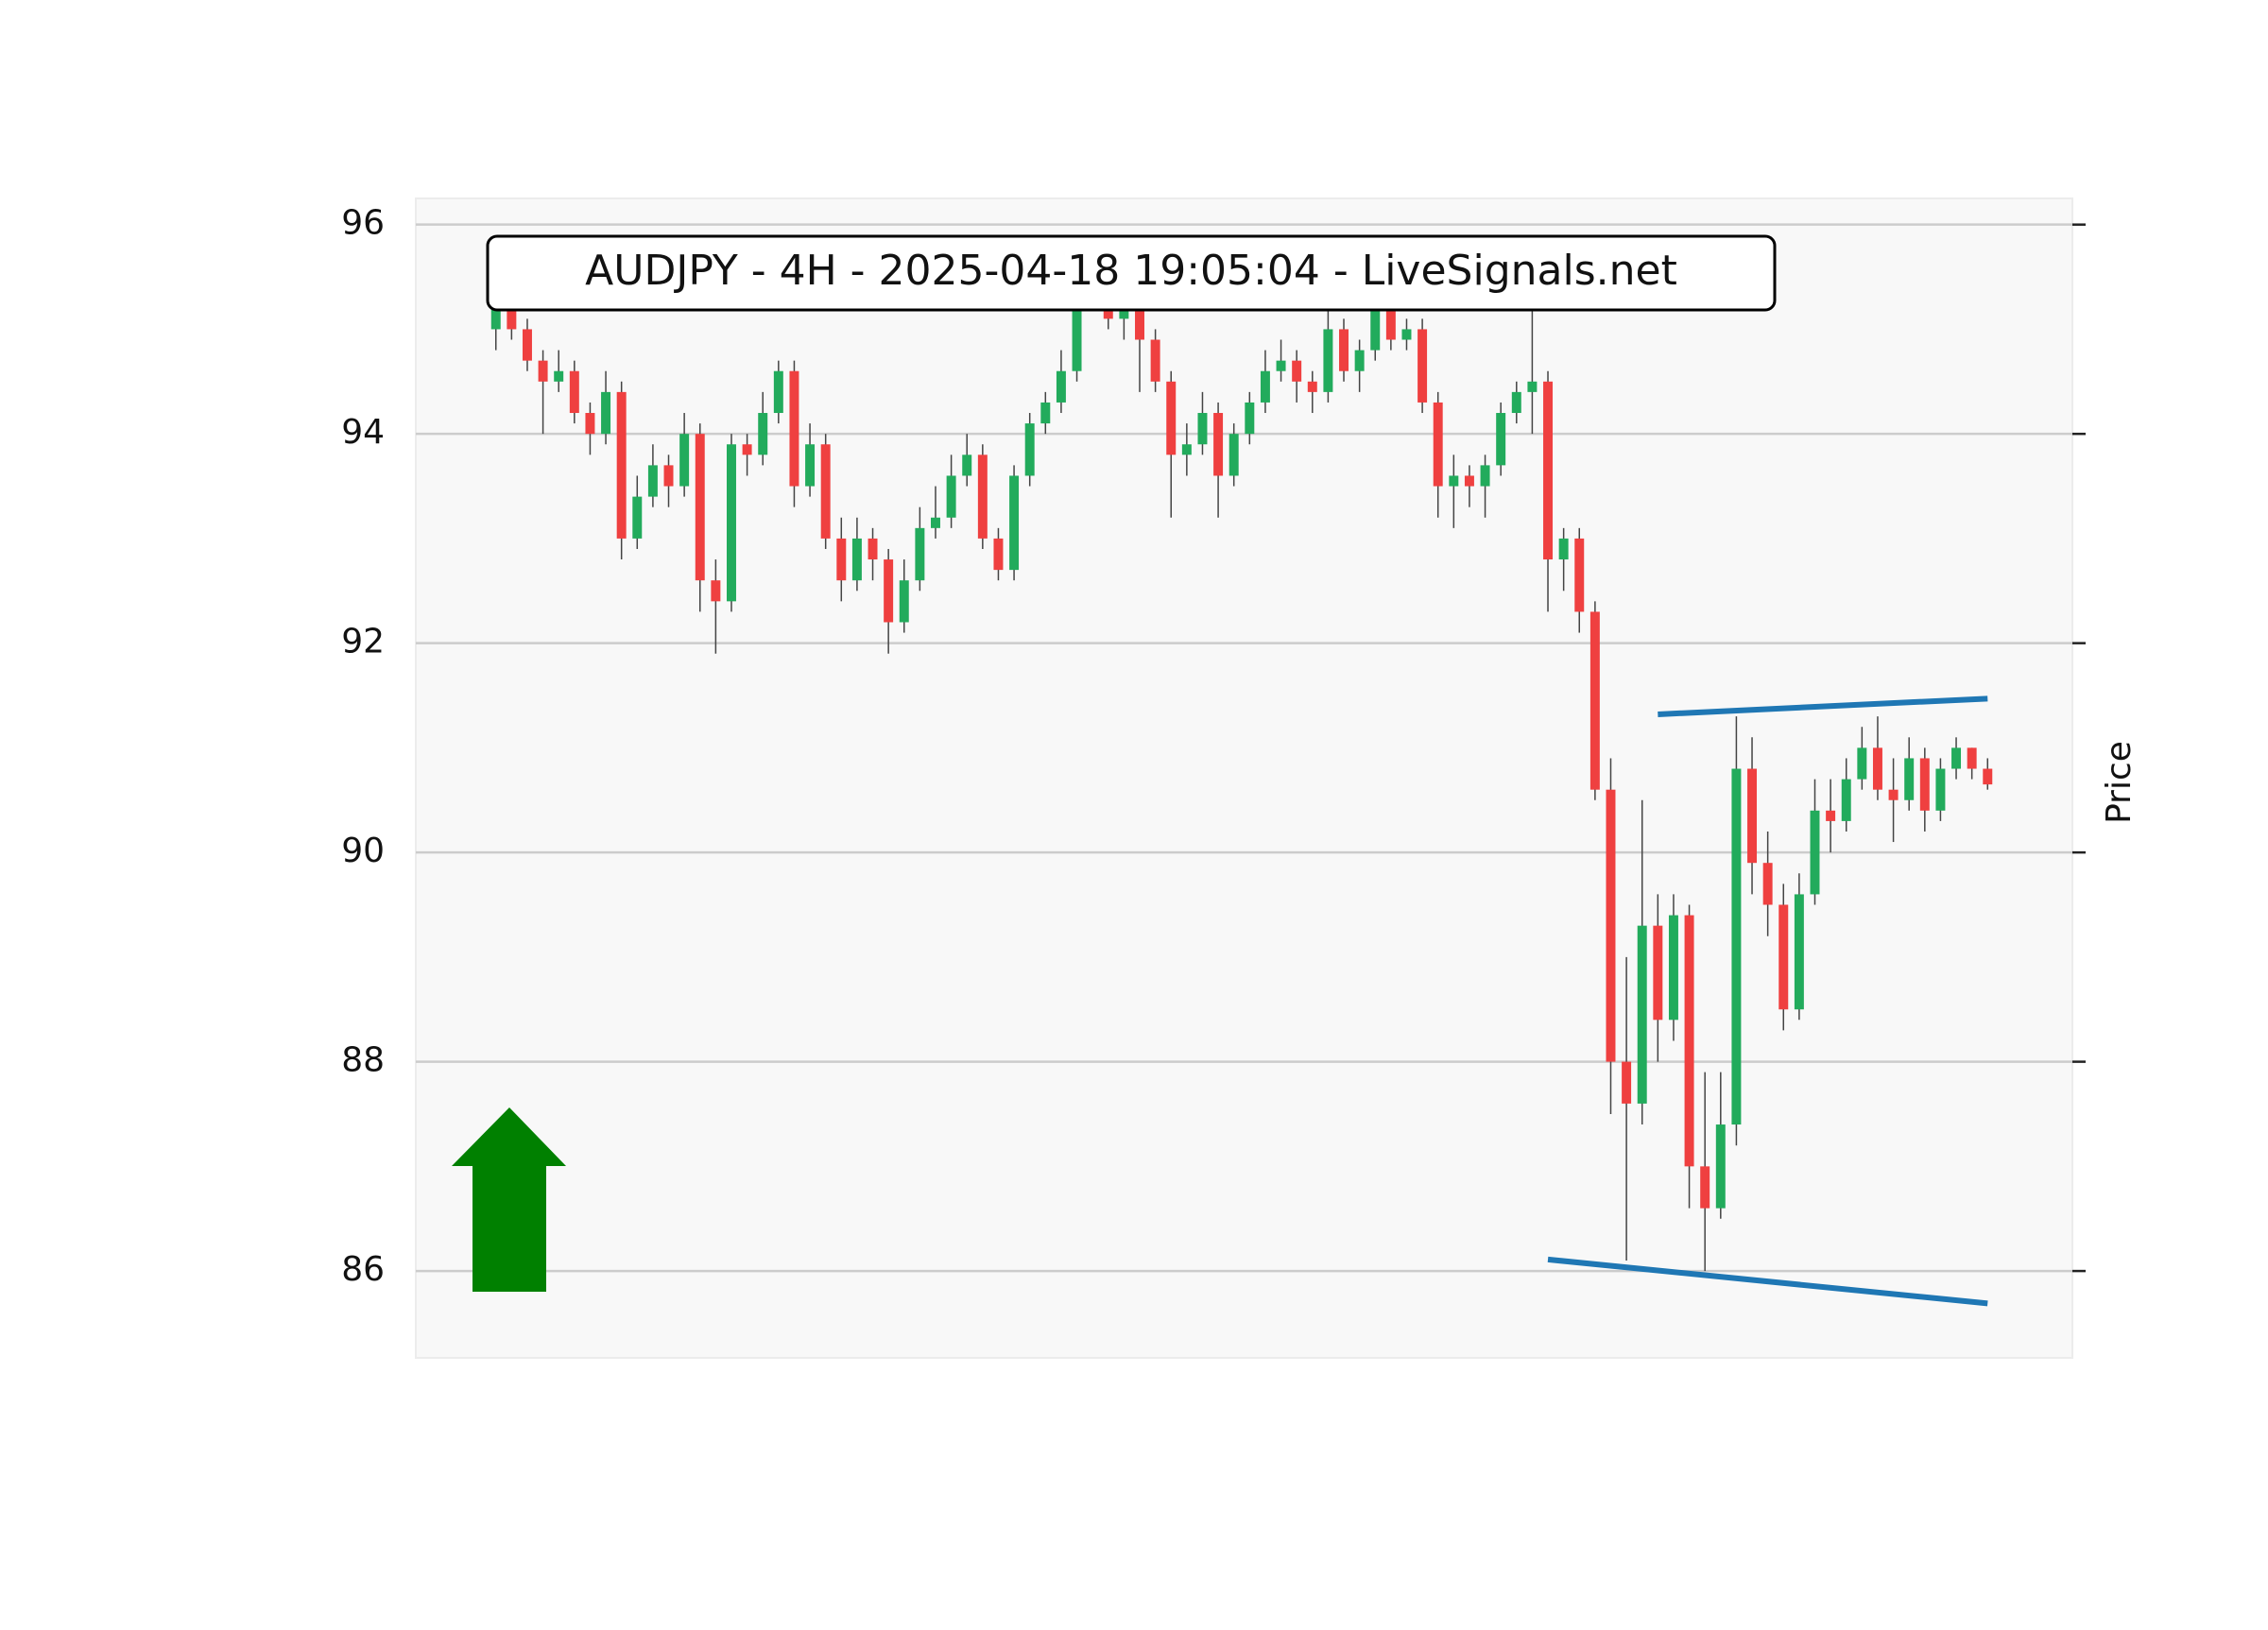  I want to click on y-axis-label: Price, so click(2119, 783).